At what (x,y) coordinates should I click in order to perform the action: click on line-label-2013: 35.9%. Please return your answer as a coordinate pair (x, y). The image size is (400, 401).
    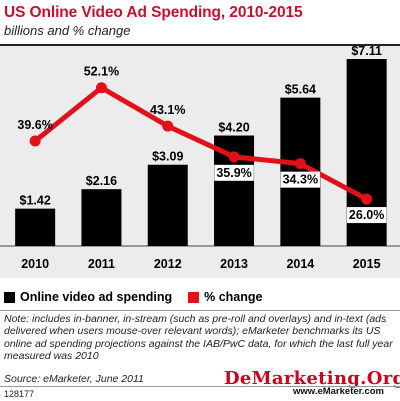
    Looking at the image, I should click on (233, 173).